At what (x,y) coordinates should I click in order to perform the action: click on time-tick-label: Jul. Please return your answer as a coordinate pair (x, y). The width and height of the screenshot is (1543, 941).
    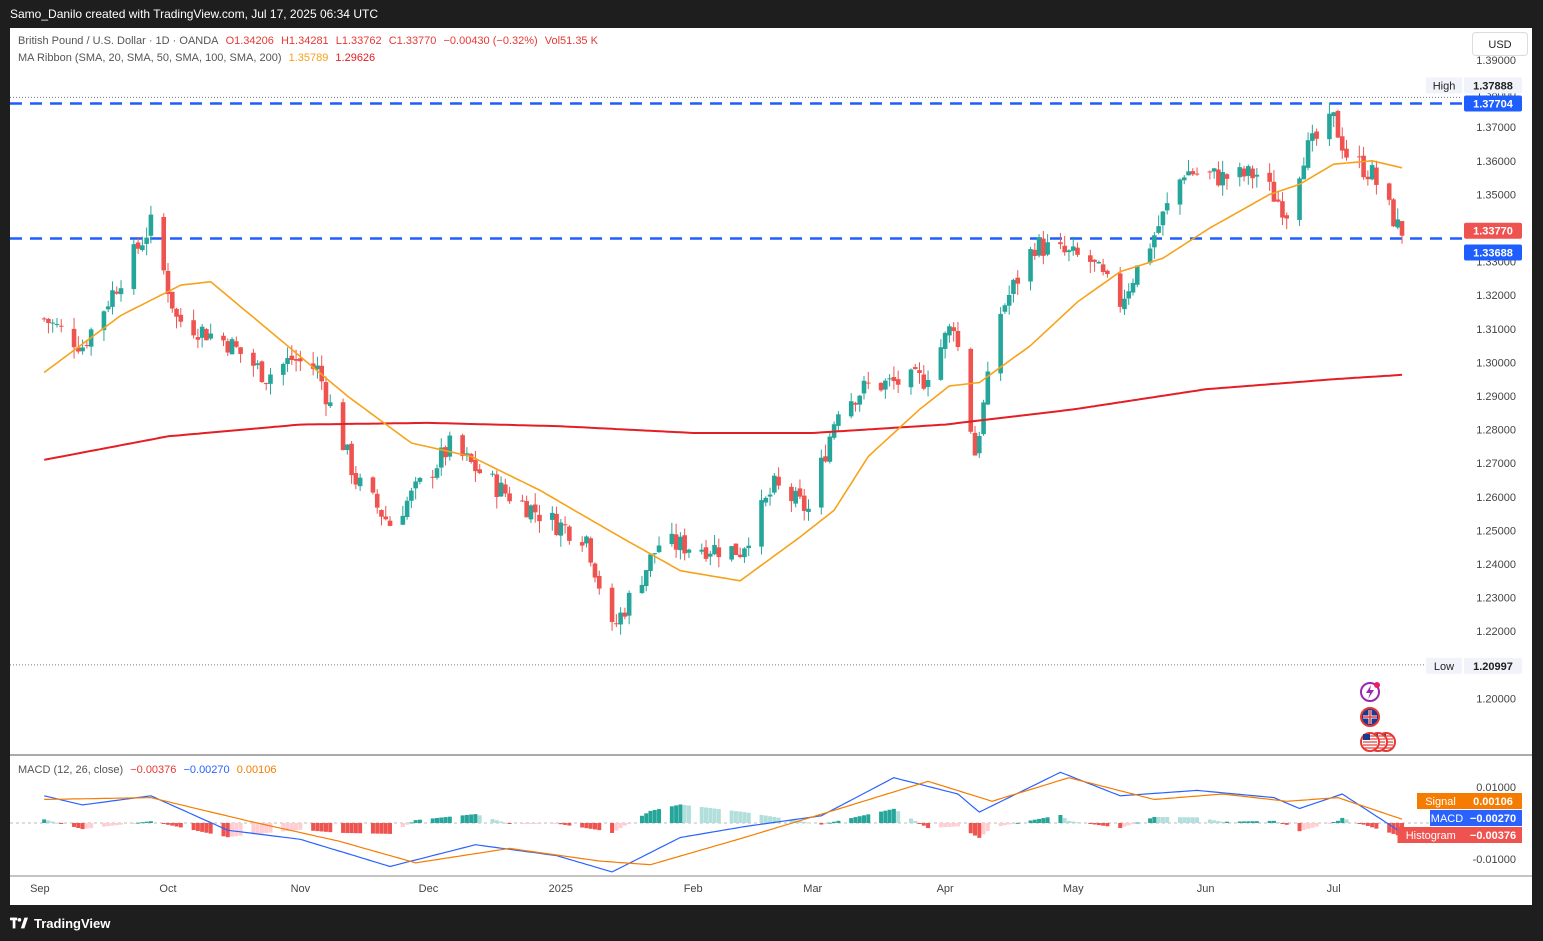
    Looking at the image, I should click on (1334, 889).